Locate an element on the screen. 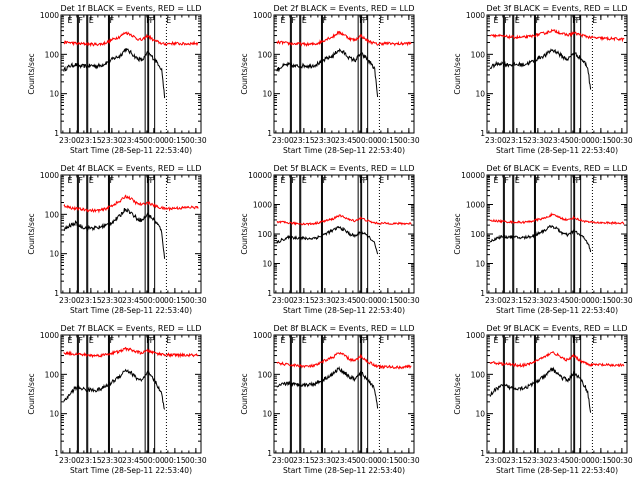  panel-title: Det 5f BLACK = Events, RED = LLD is located at coordinates (343, 168).